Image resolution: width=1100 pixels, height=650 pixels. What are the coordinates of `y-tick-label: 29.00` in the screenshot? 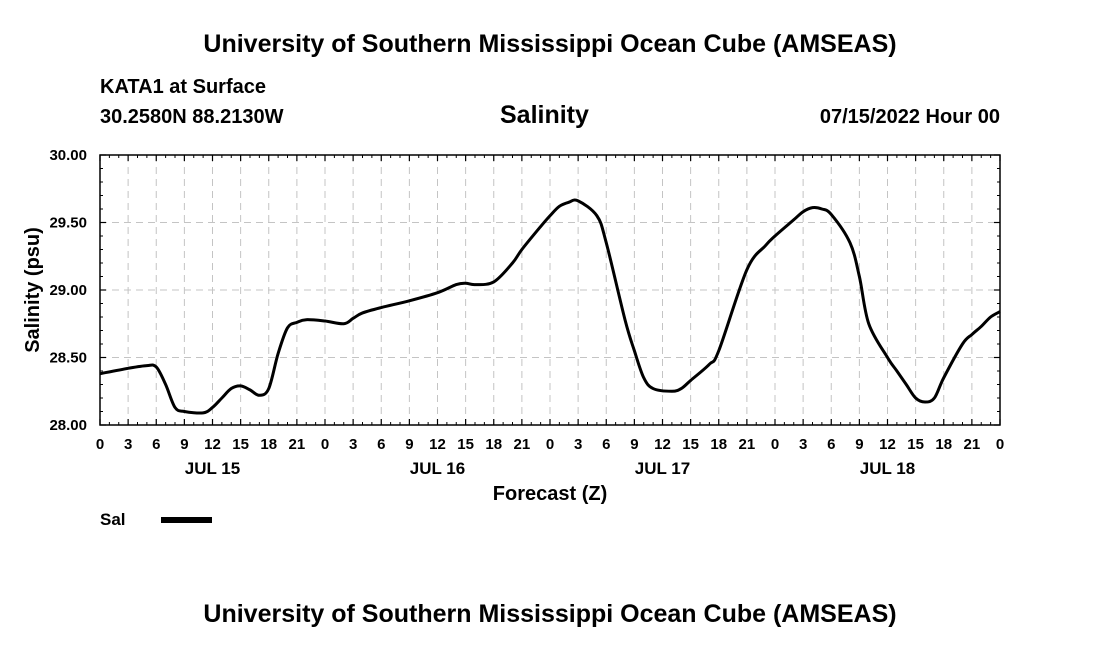 It's located at (68, 290).